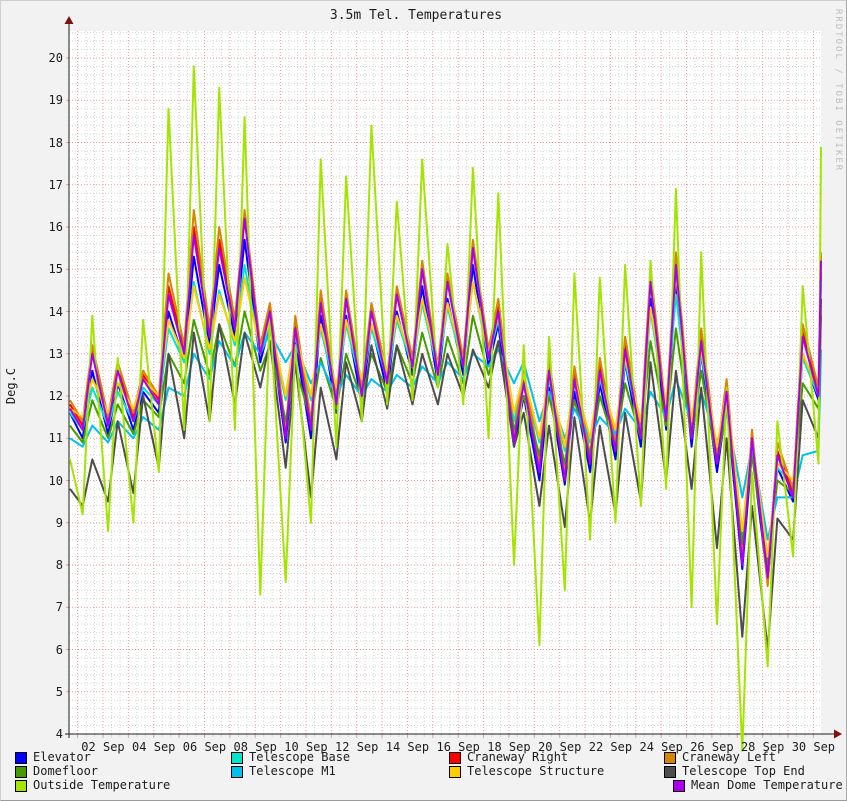 Image resolution: width=847 pixels, height=801 pixels. I want to click on y-tick-label: 15, so click(55, 269).